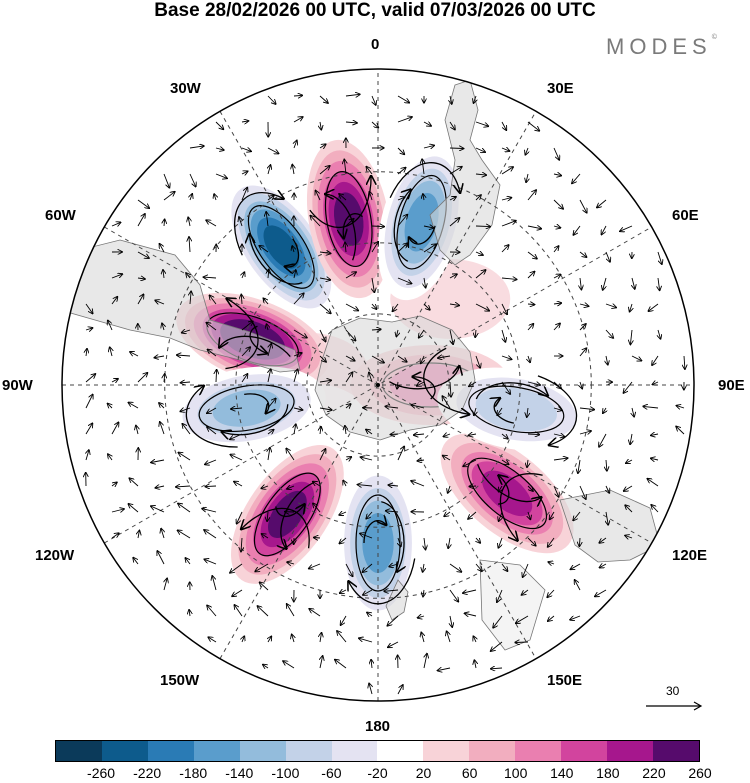 The image size is (750, 783). I want to click on lon-label-0: 0, so click(375, 44).